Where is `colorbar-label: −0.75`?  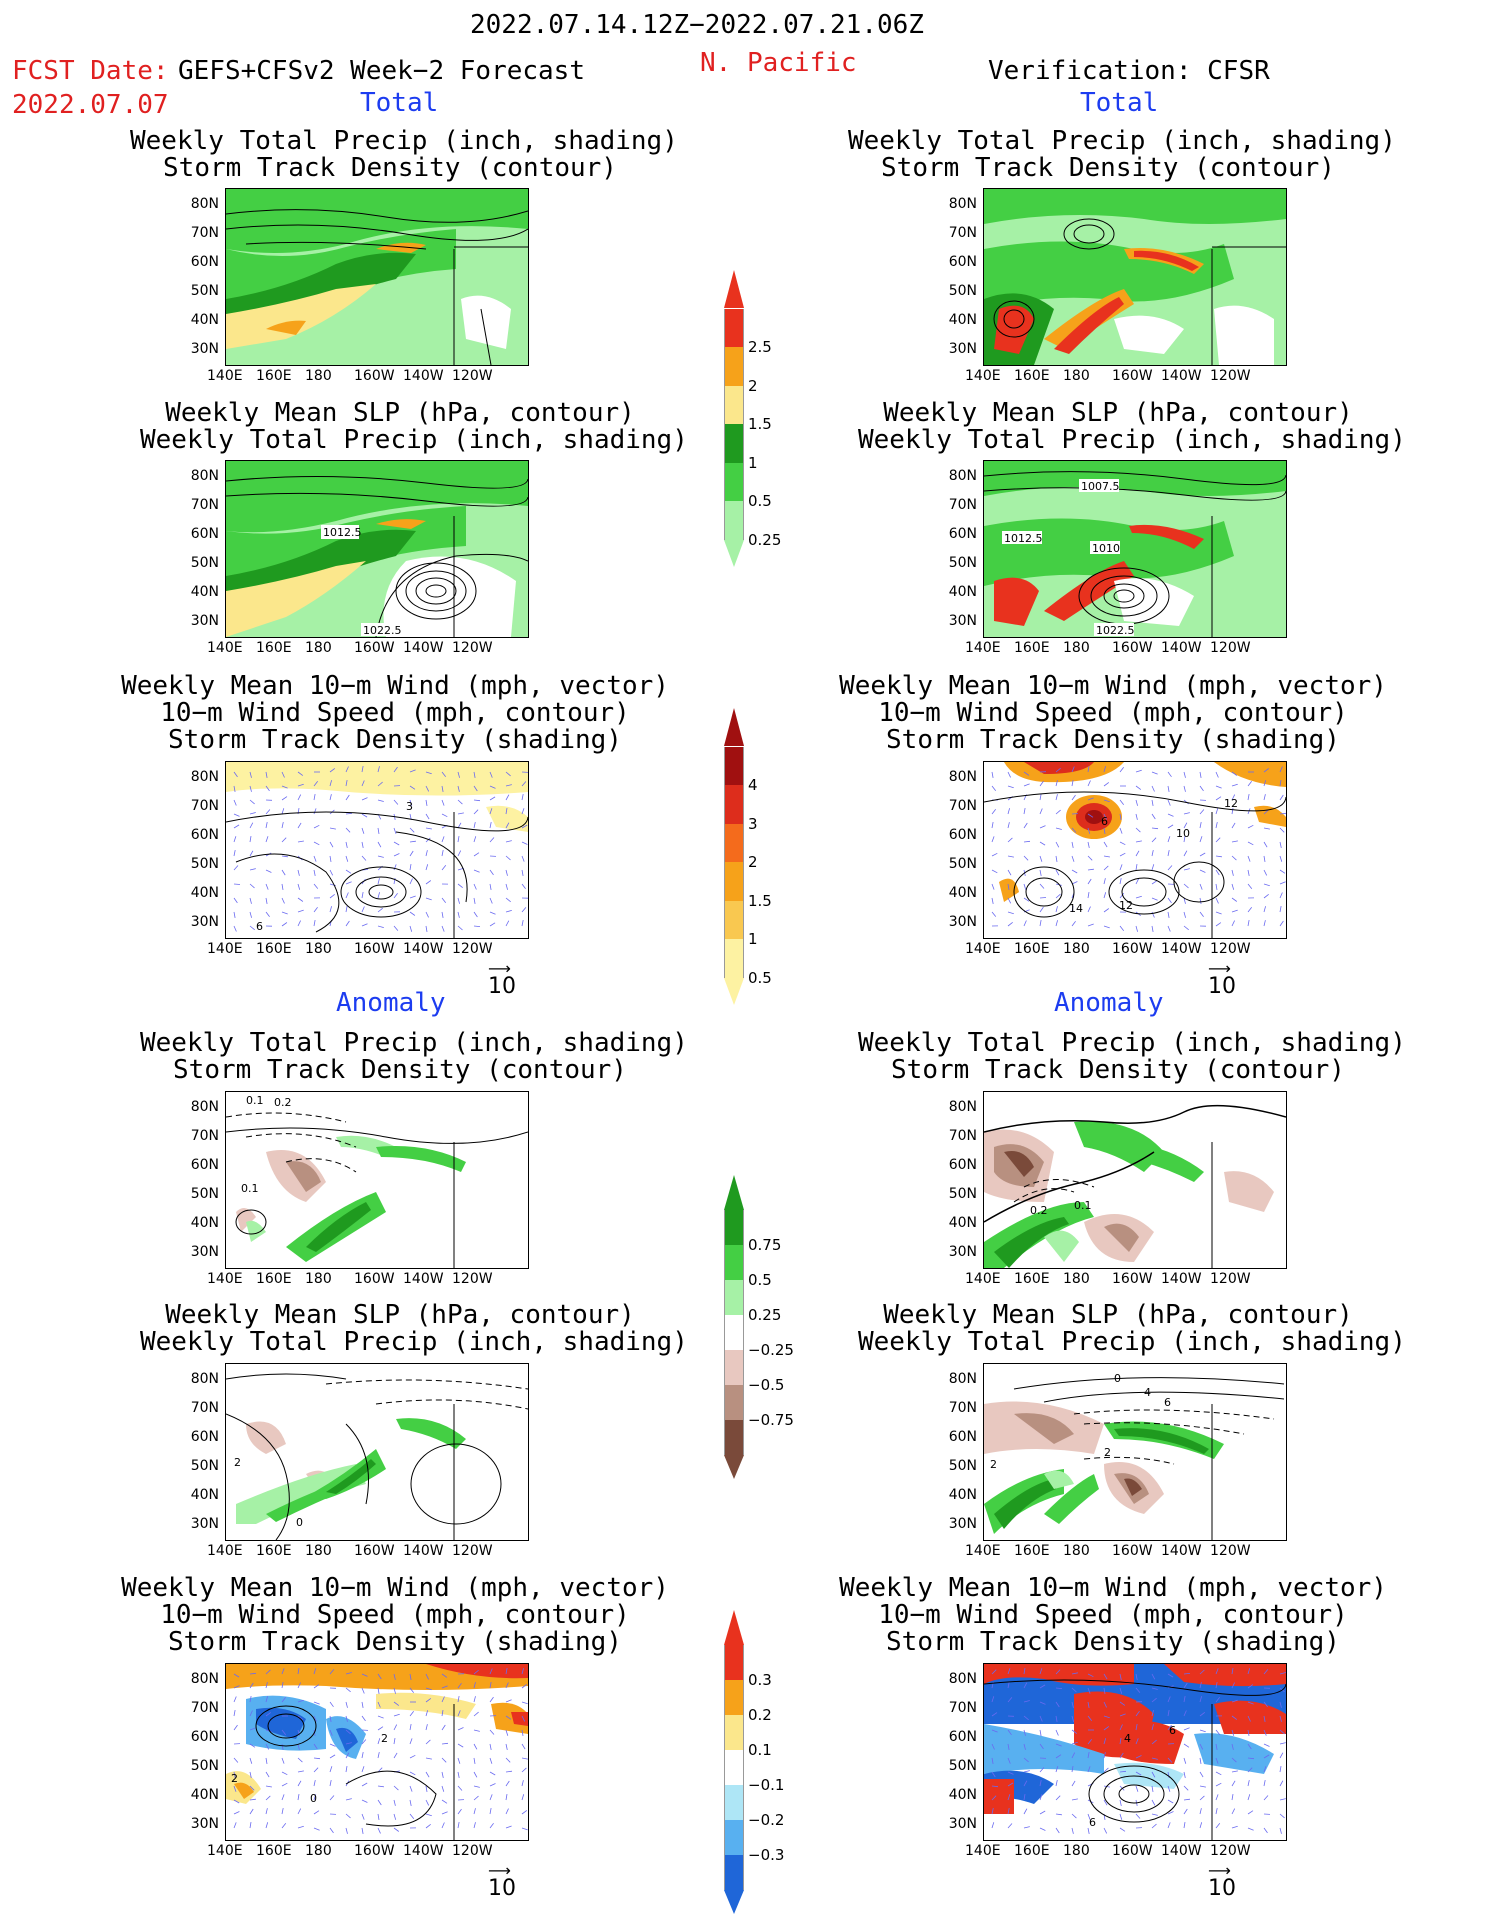
colorbar-label: −0.75 is located at coordinates (771, 1420).